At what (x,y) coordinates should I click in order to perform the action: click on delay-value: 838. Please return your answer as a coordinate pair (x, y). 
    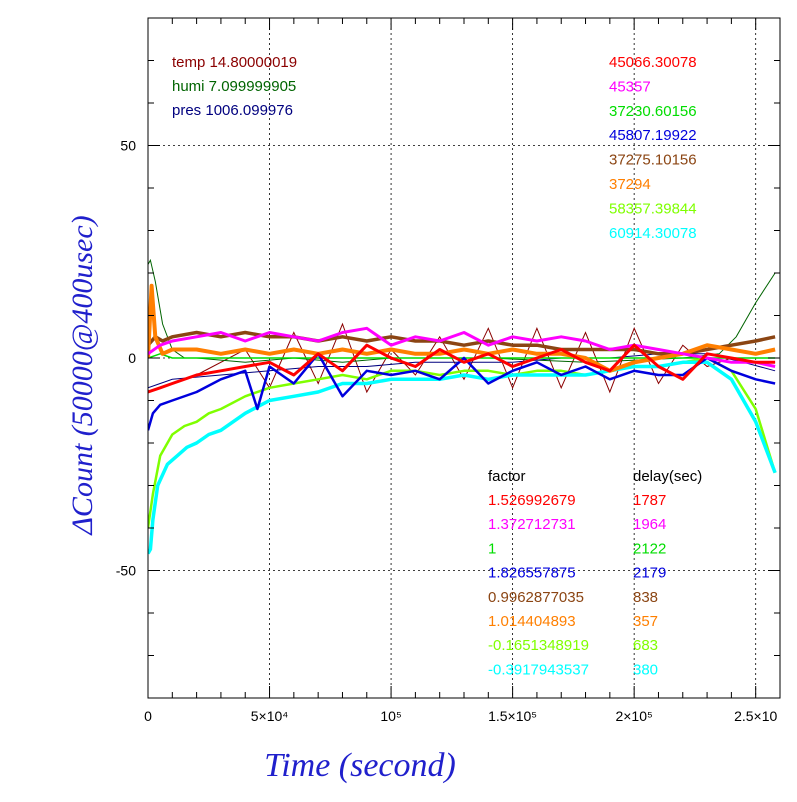
    Looking at the image, I should click on (645, 597).